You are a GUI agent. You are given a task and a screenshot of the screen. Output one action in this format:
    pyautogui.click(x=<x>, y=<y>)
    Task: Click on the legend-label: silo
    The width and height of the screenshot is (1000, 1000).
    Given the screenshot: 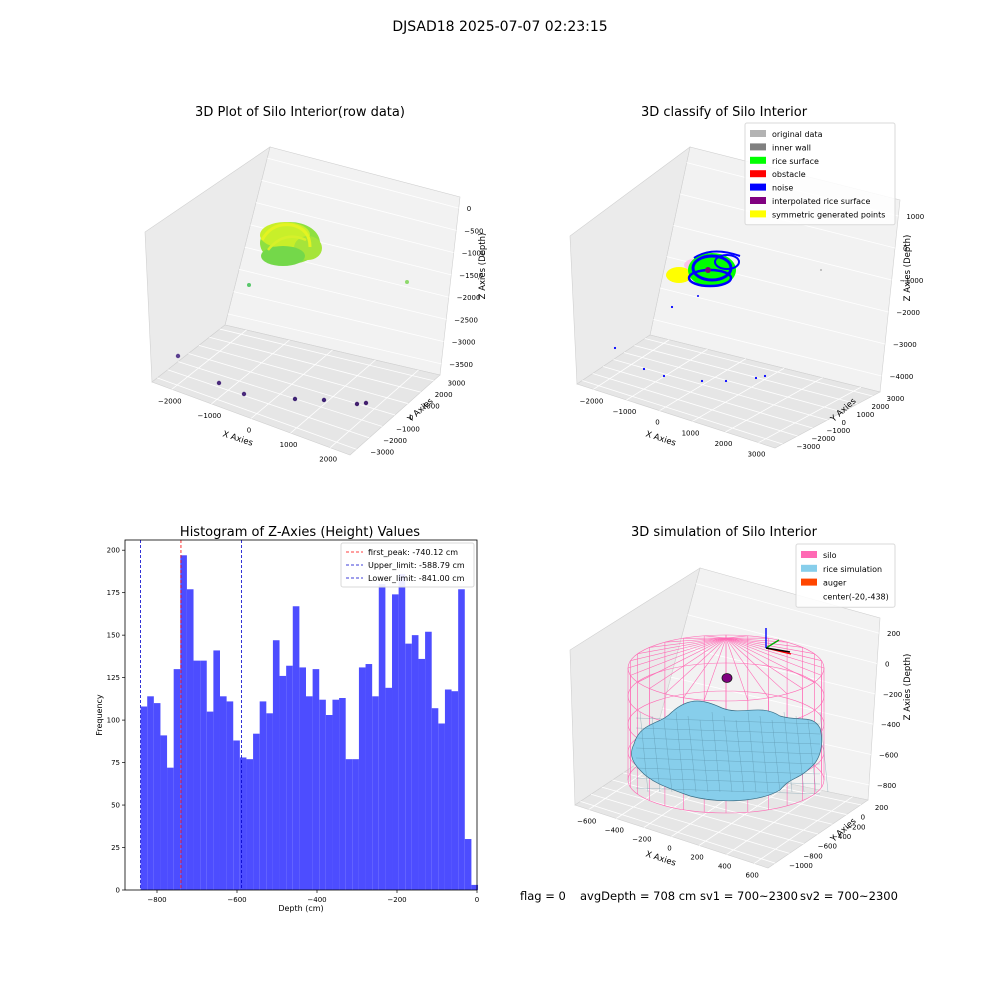 What is the action you would take?
    pyautogui.click(x=830, y=555)
    